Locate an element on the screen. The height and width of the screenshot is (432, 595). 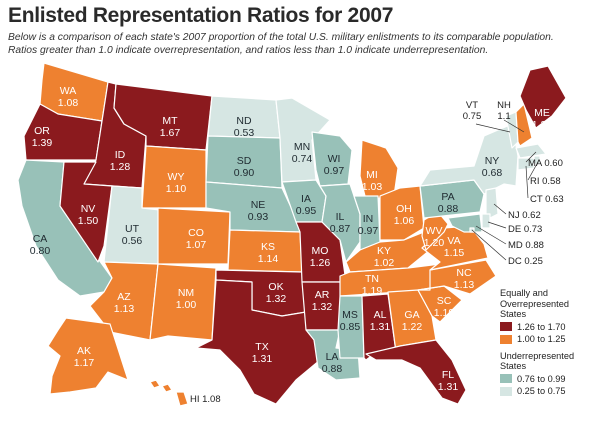
state-ms is located at coordinates (351, 327).